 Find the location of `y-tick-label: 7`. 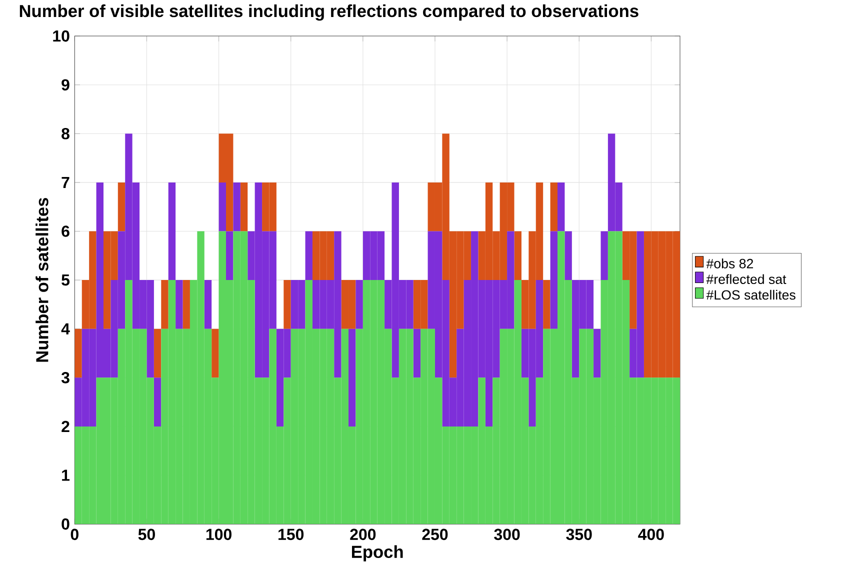

y-tick-label: 7 is located at coordinates (66, 182).